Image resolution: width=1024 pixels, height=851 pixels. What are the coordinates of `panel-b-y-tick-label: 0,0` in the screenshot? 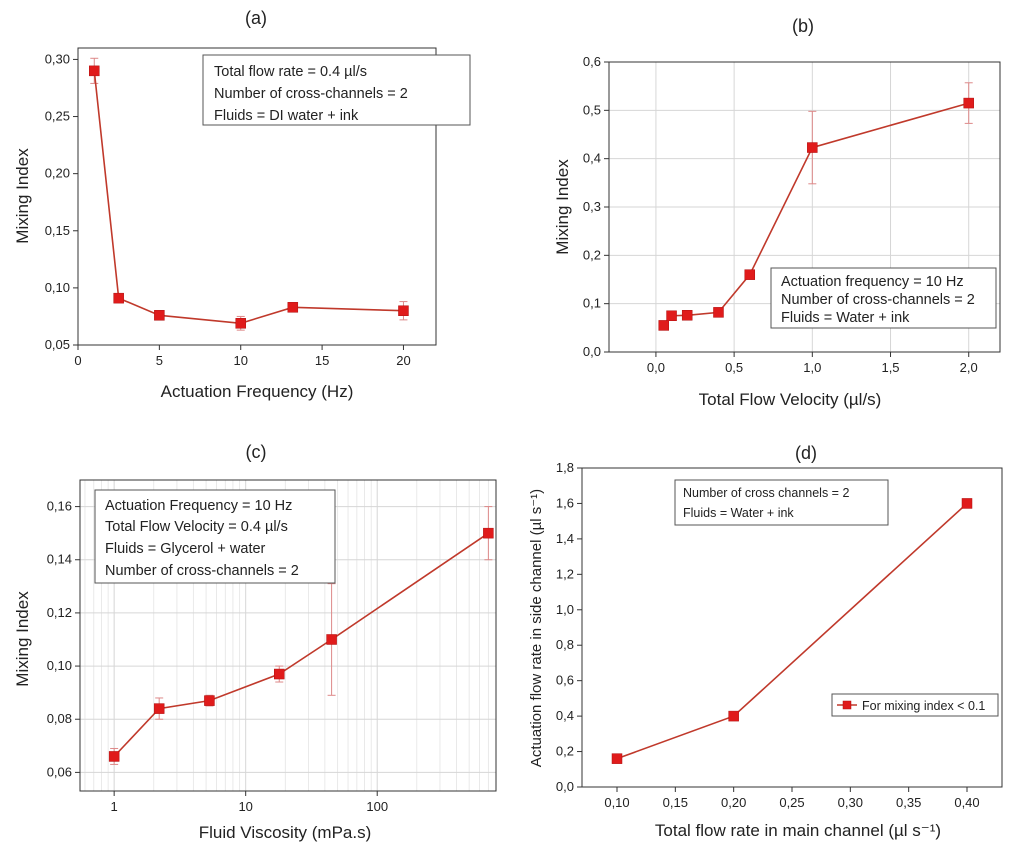 It's located at (592, 351).